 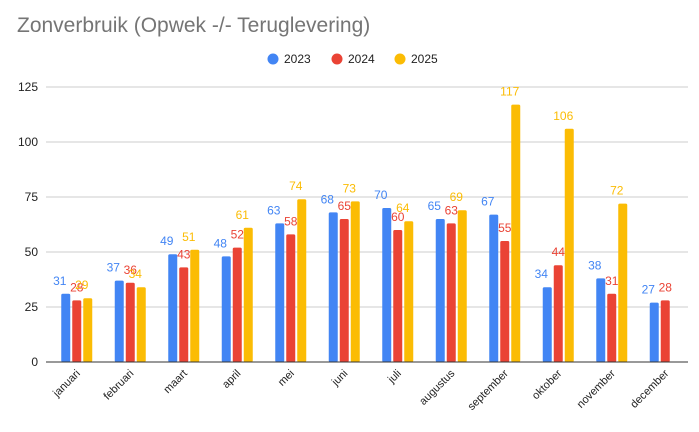 What do you see at coordinates (302, 280) in the screenshot?
I see `bar-2025-mei` at bounding box center [302, 280].